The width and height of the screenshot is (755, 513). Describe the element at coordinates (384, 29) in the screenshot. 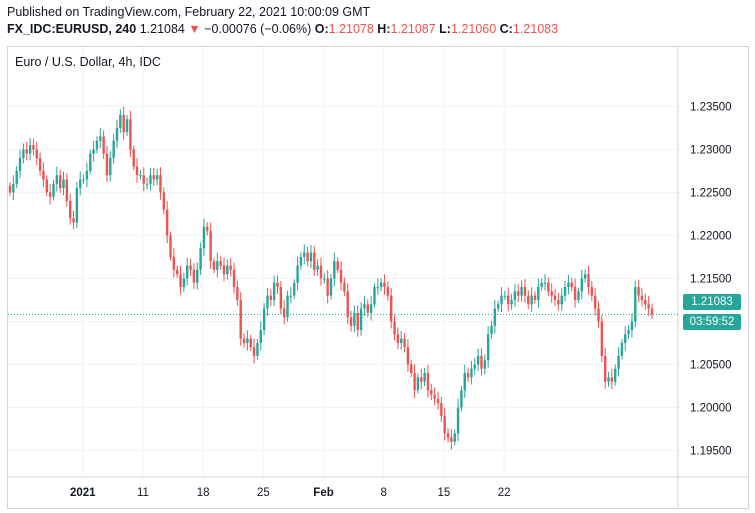

I see `high-label: H:` at that location.